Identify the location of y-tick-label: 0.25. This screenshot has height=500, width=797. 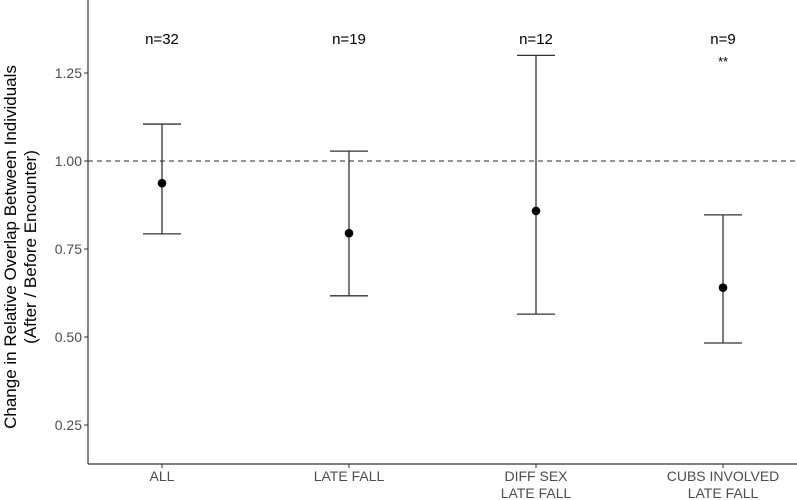
(68, 425).